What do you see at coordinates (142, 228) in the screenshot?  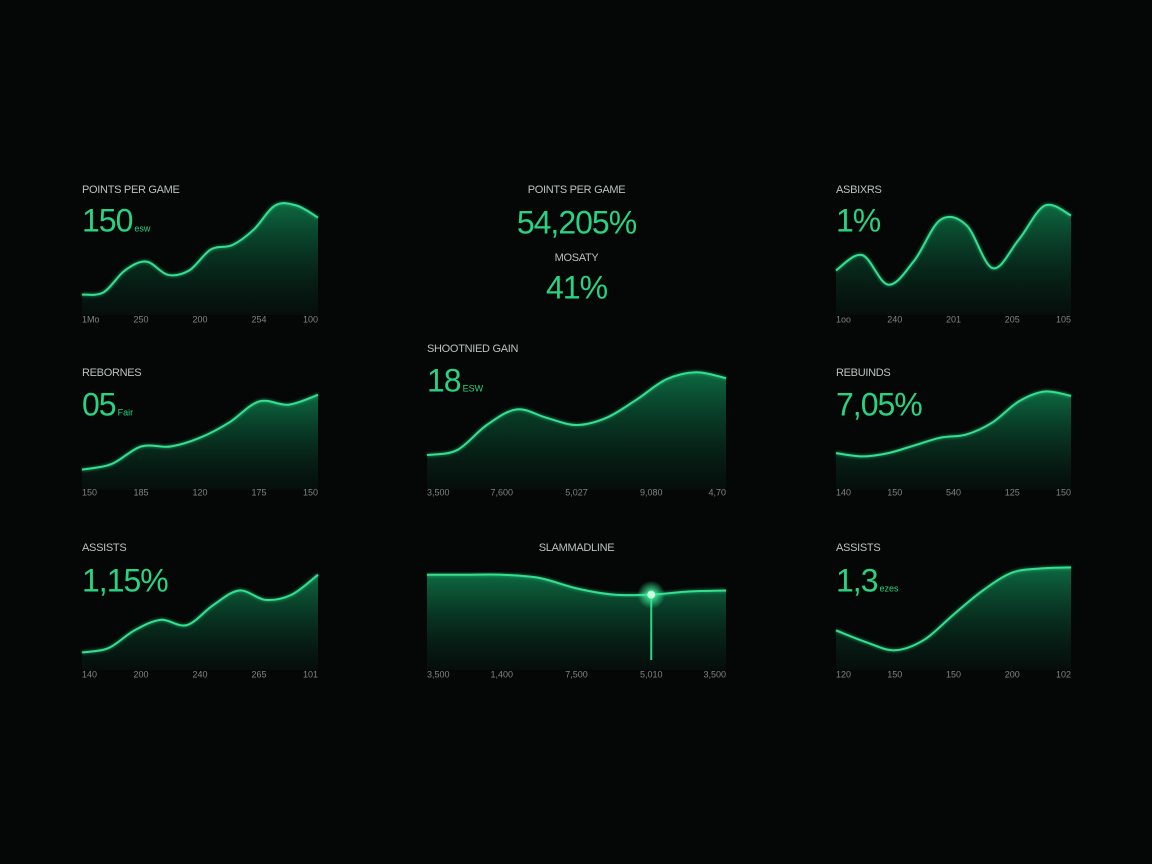 I see `value-suffix: esw` at bounding box center [142, 228].